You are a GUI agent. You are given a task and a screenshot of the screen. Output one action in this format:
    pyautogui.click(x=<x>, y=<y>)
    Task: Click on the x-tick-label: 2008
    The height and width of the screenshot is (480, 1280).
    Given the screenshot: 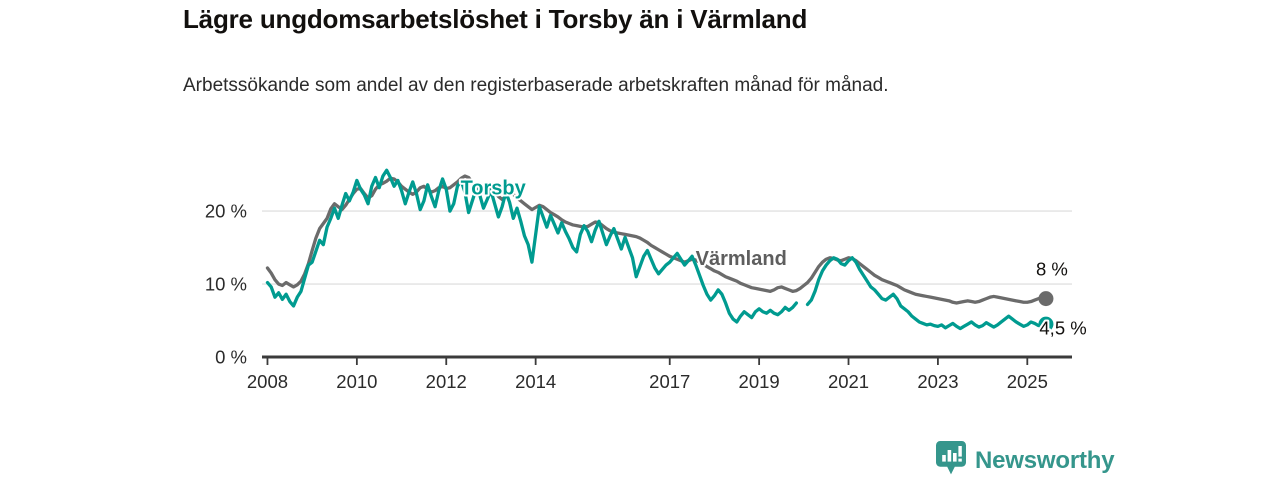 What is the action you would take?
    pyautogui.click(x=267, y=381)
    